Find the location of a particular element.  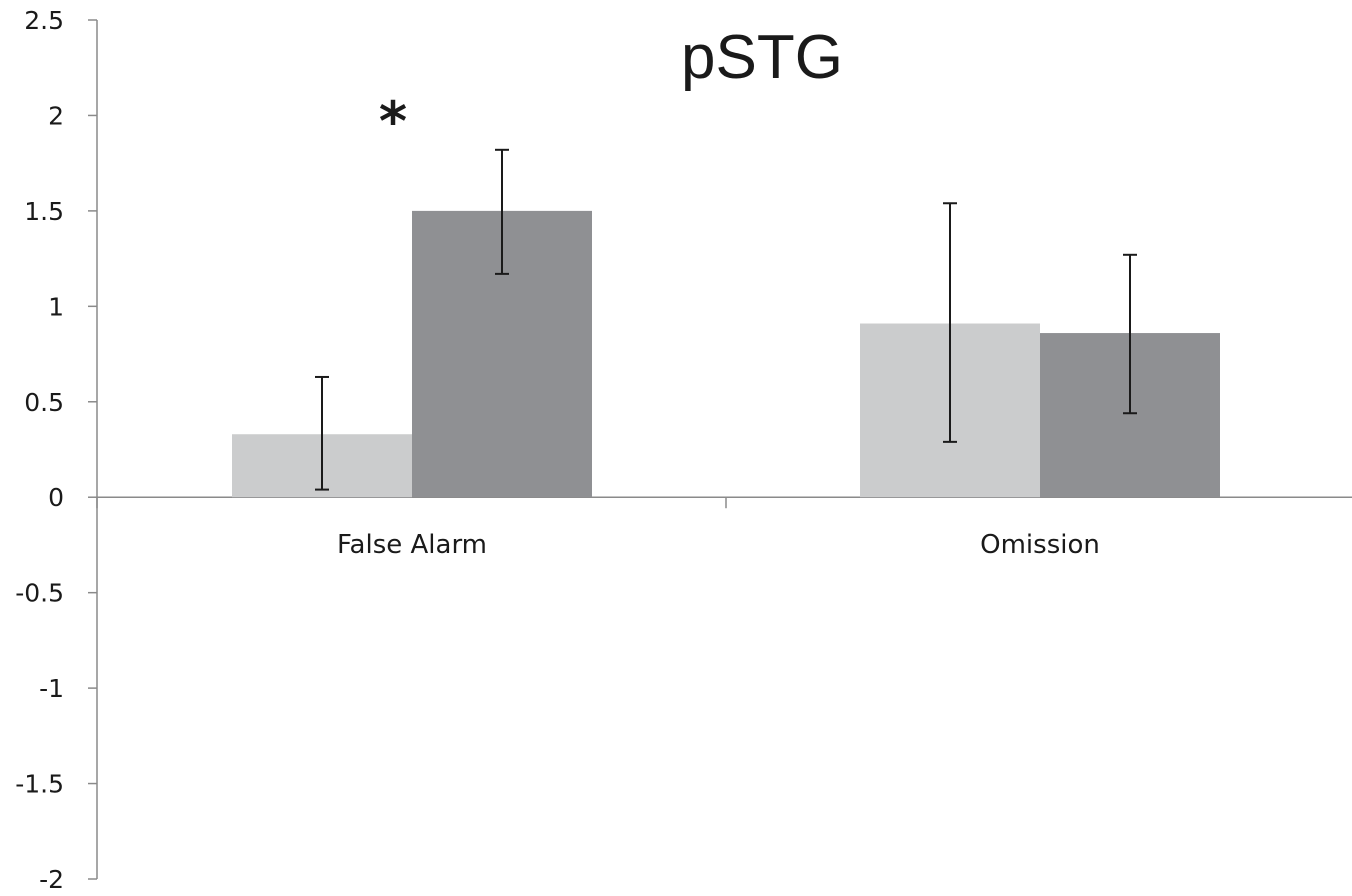

x-category-label: False Alarm is located at coordinates (412, 545).